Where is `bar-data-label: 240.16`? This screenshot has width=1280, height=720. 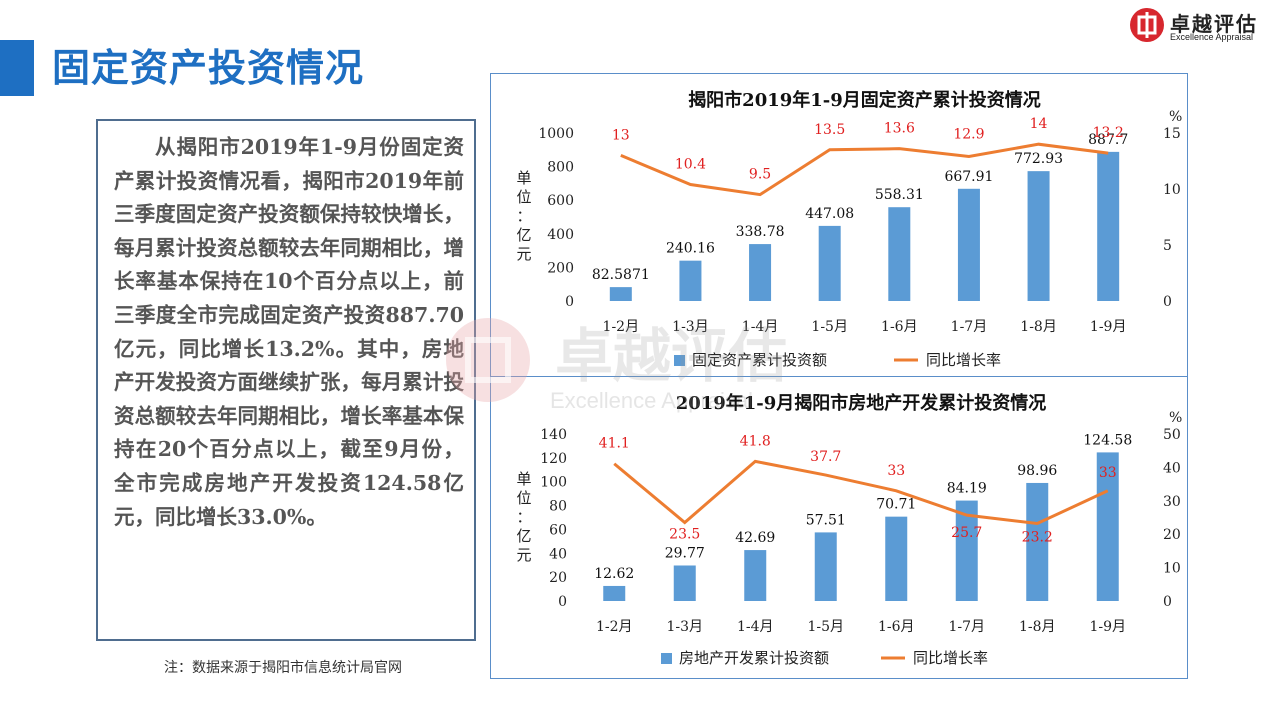 bar-data-label: 240.16 is located at coordinates (690, 249).